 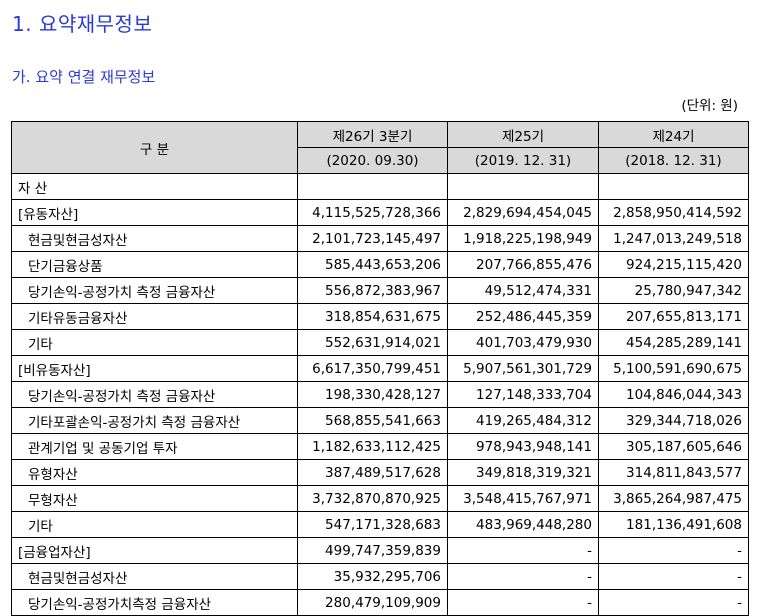 What do you see at coordinates (372, 602) in the screenshot?
I see `row-value: 280,479,109,909` at bounding box center [372, 602].